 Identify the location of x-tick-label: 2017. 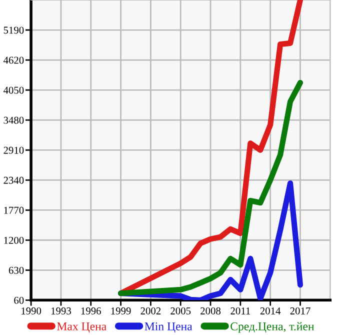
(300, 310).